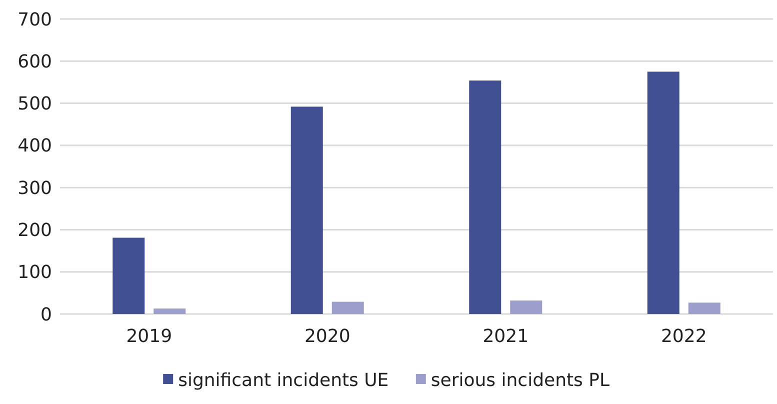 The image size is (777, 404). What do you see at coordinates (520, 380) in the screenshot?
I see `legend-label: serious incidents PL` at bounding box center [520, 380].